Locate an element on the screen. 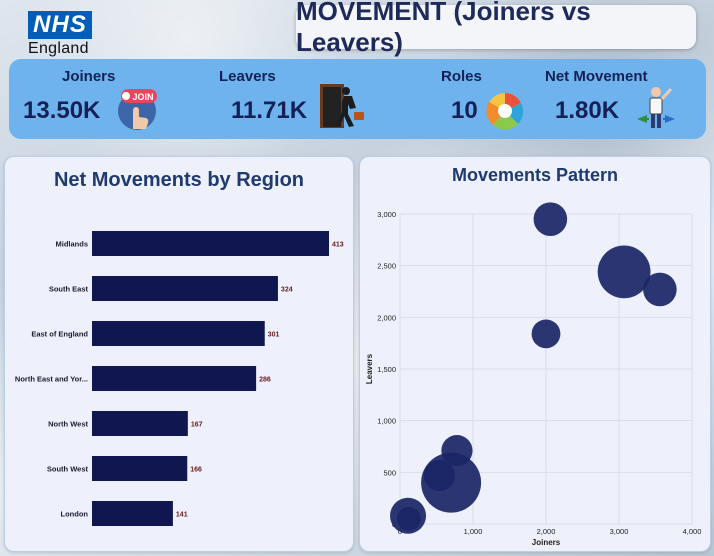 Image resolution: width=714 pixels, height=556 pixels. kpi-leavers-label: Leavers is located at coordinates (247, 76).